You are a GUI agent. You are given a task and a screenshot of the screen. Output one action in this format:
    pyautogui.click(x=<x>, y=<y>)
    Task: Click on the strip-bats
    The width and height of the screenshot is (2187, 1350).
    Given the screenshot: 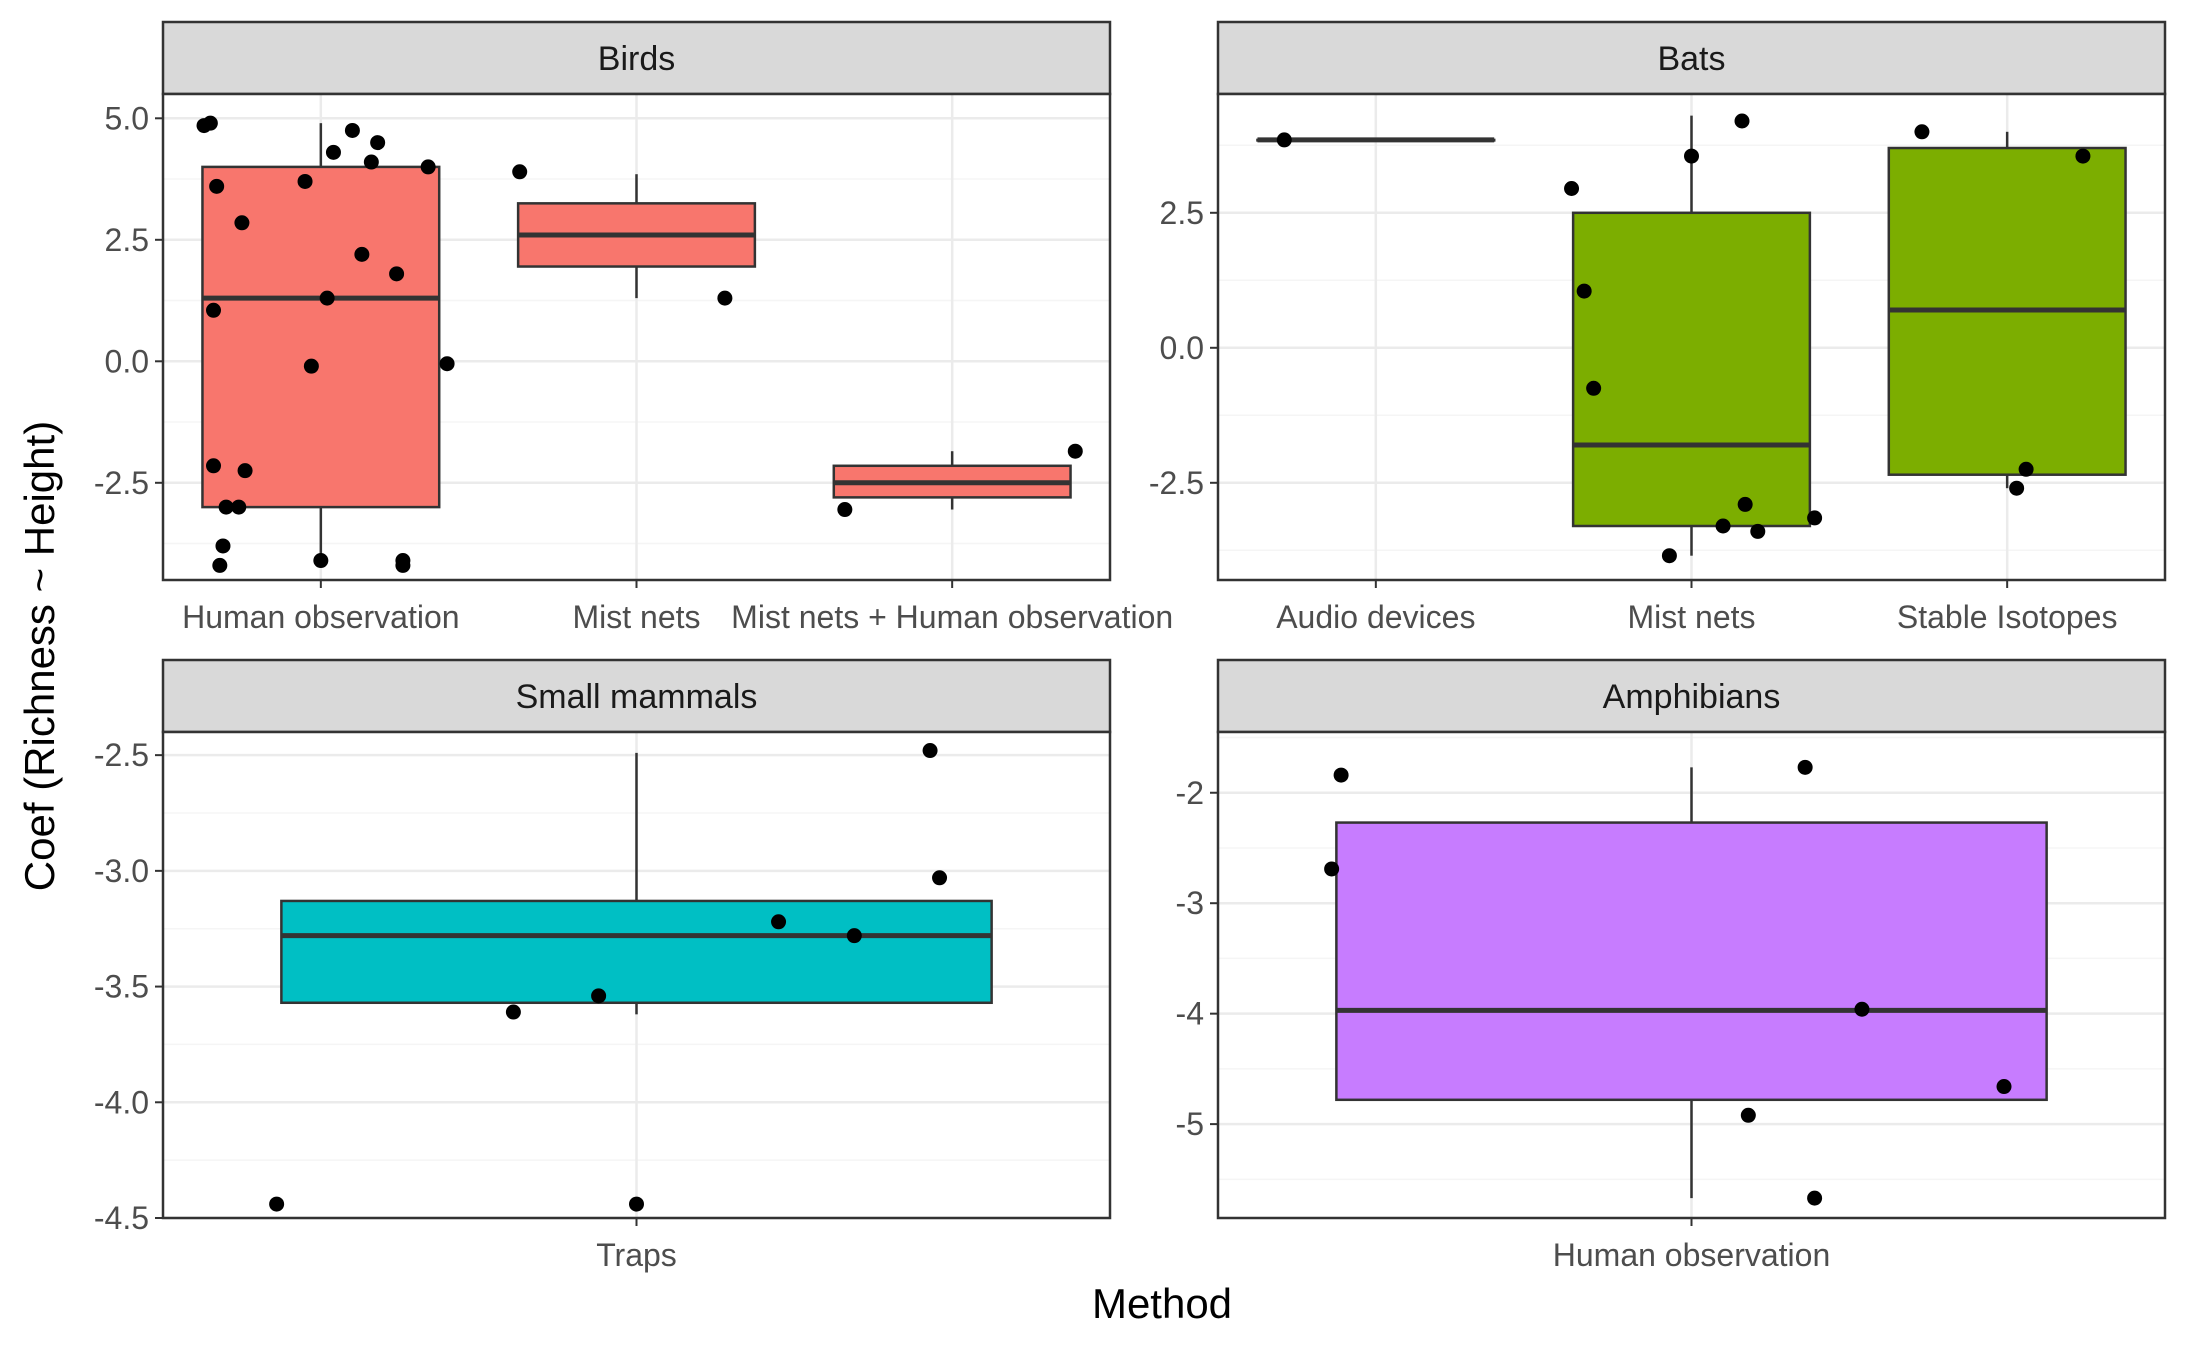 What is the action you would take?
    pyautogui.click(x=1691, y=58)
    